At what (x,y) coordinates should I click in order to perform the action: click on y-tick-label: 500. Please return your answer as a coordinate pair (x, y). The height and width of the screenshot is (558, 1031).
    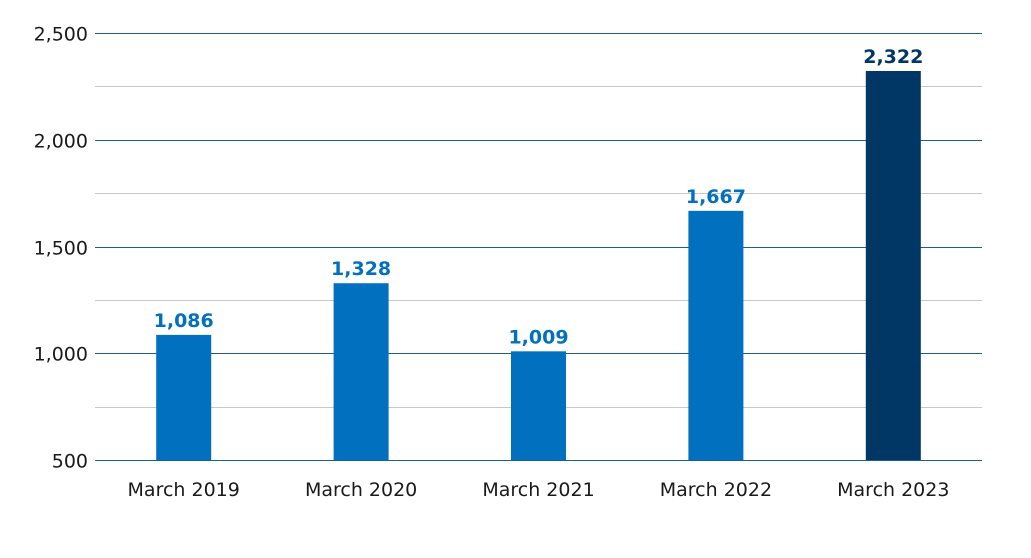
    Looking at the image, I should click on (70, 462).